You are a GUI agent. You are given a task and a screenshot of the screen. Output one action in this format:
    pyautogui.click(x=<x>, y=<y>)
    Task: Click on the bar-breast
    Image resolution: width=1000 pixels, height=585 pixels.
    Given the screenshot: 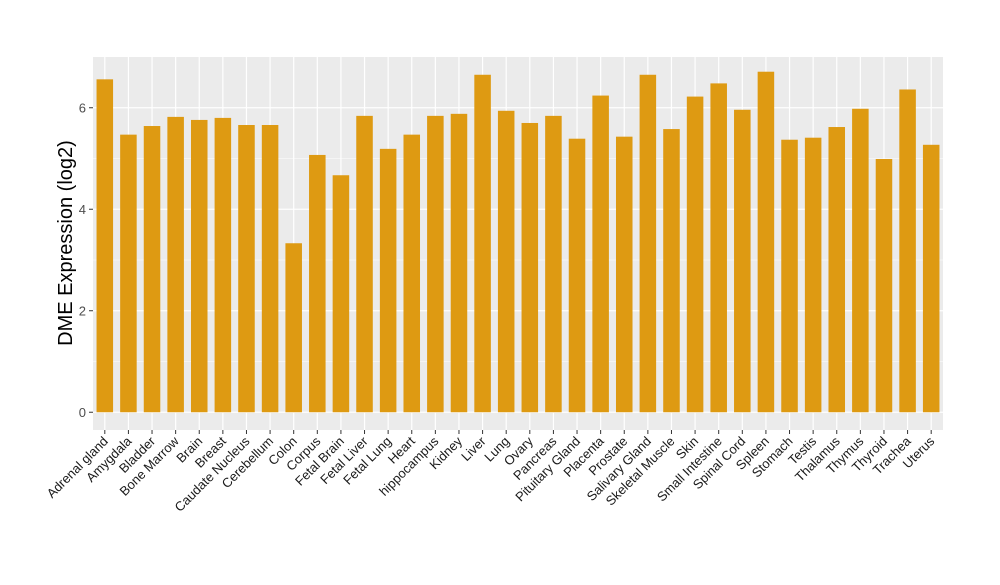 What is the action you would take?
    pyautogui.click(x=223, y=265)
    